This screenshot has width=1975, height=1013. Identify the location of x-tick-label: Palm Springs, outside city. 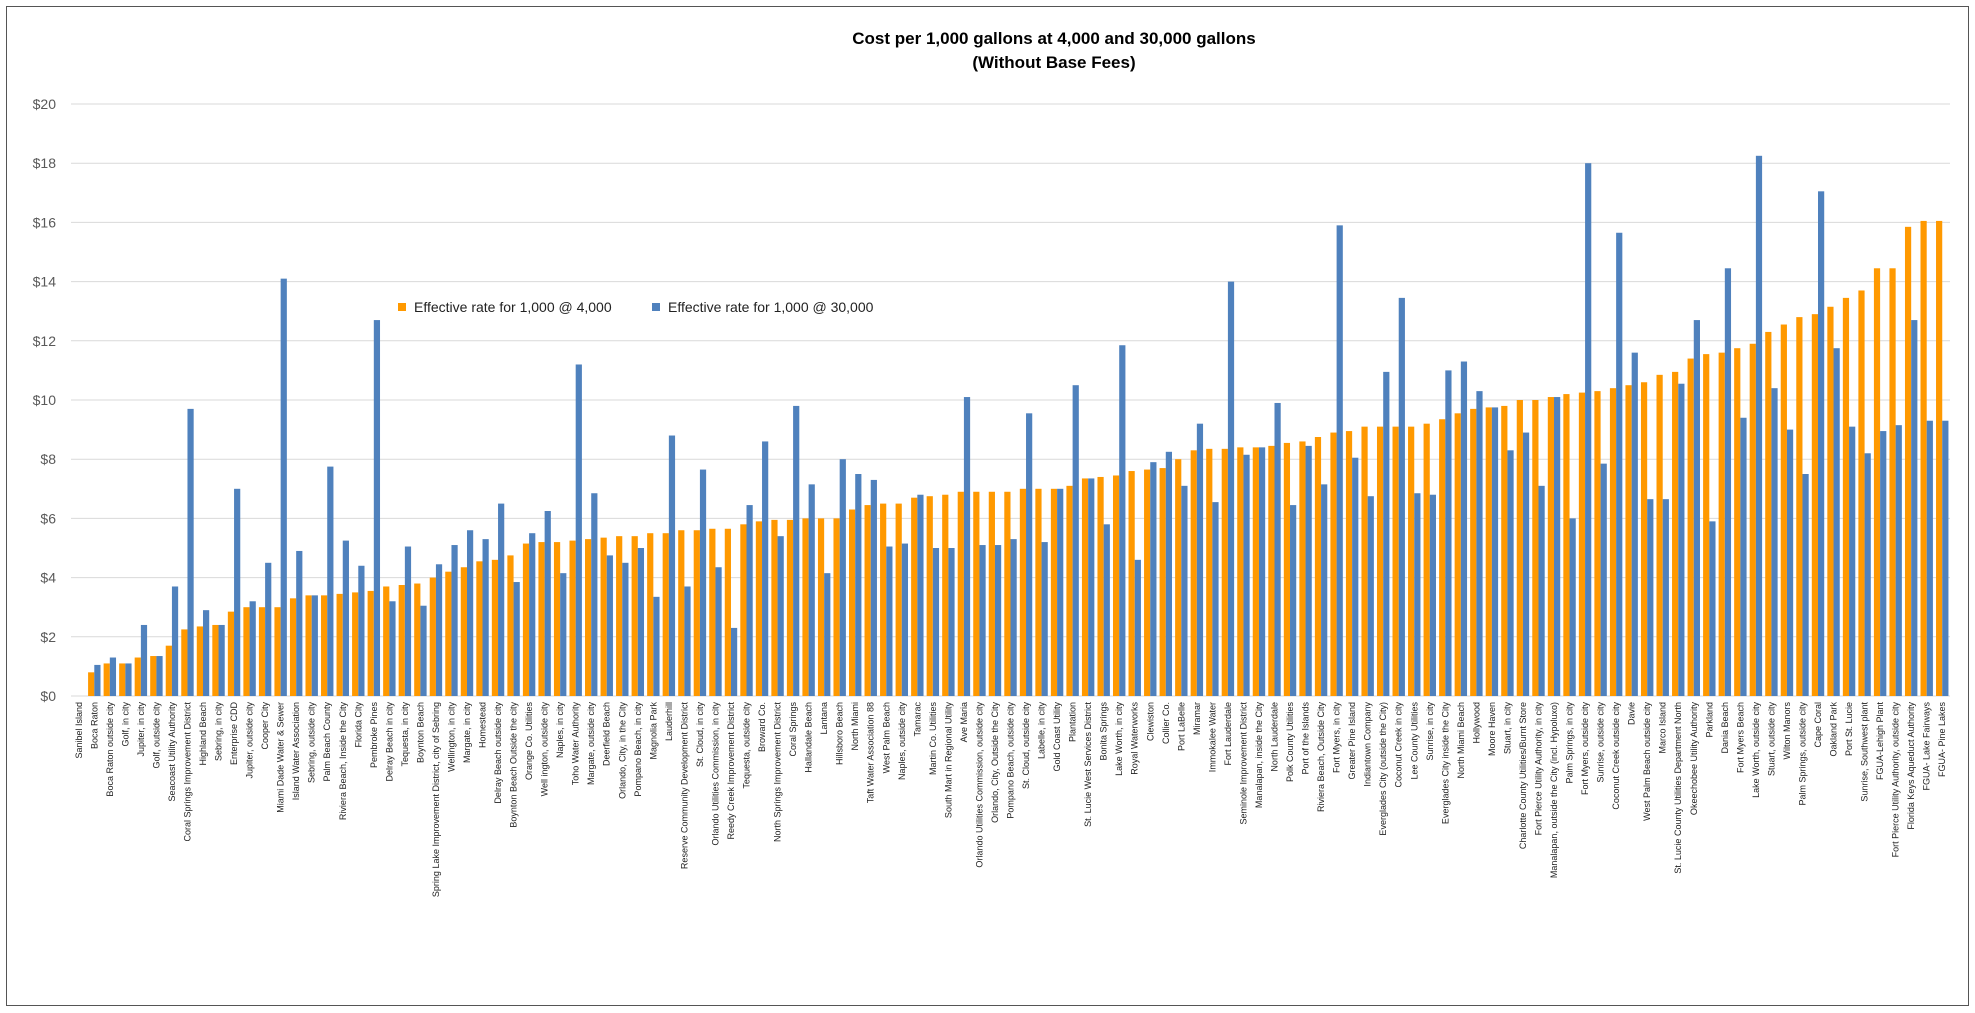
(1802, 754).